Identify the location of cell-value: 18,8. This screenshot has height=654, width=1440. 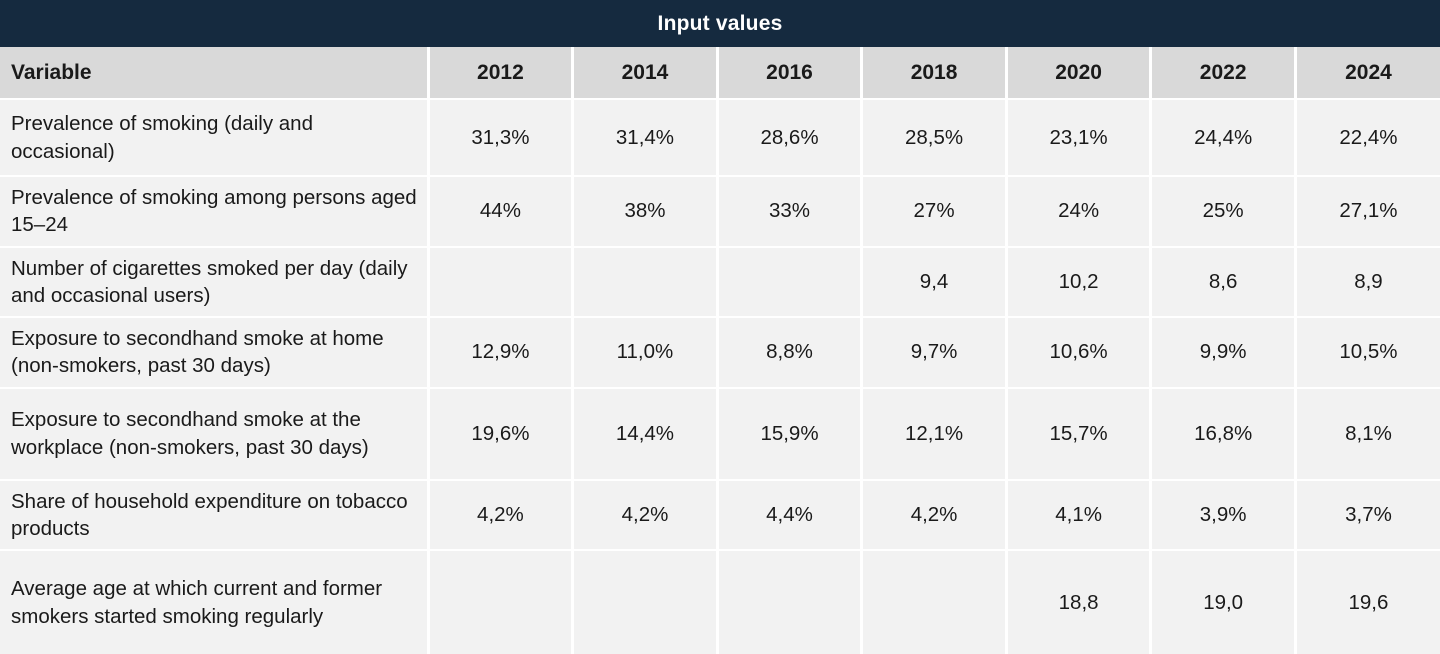
(1077, 601).